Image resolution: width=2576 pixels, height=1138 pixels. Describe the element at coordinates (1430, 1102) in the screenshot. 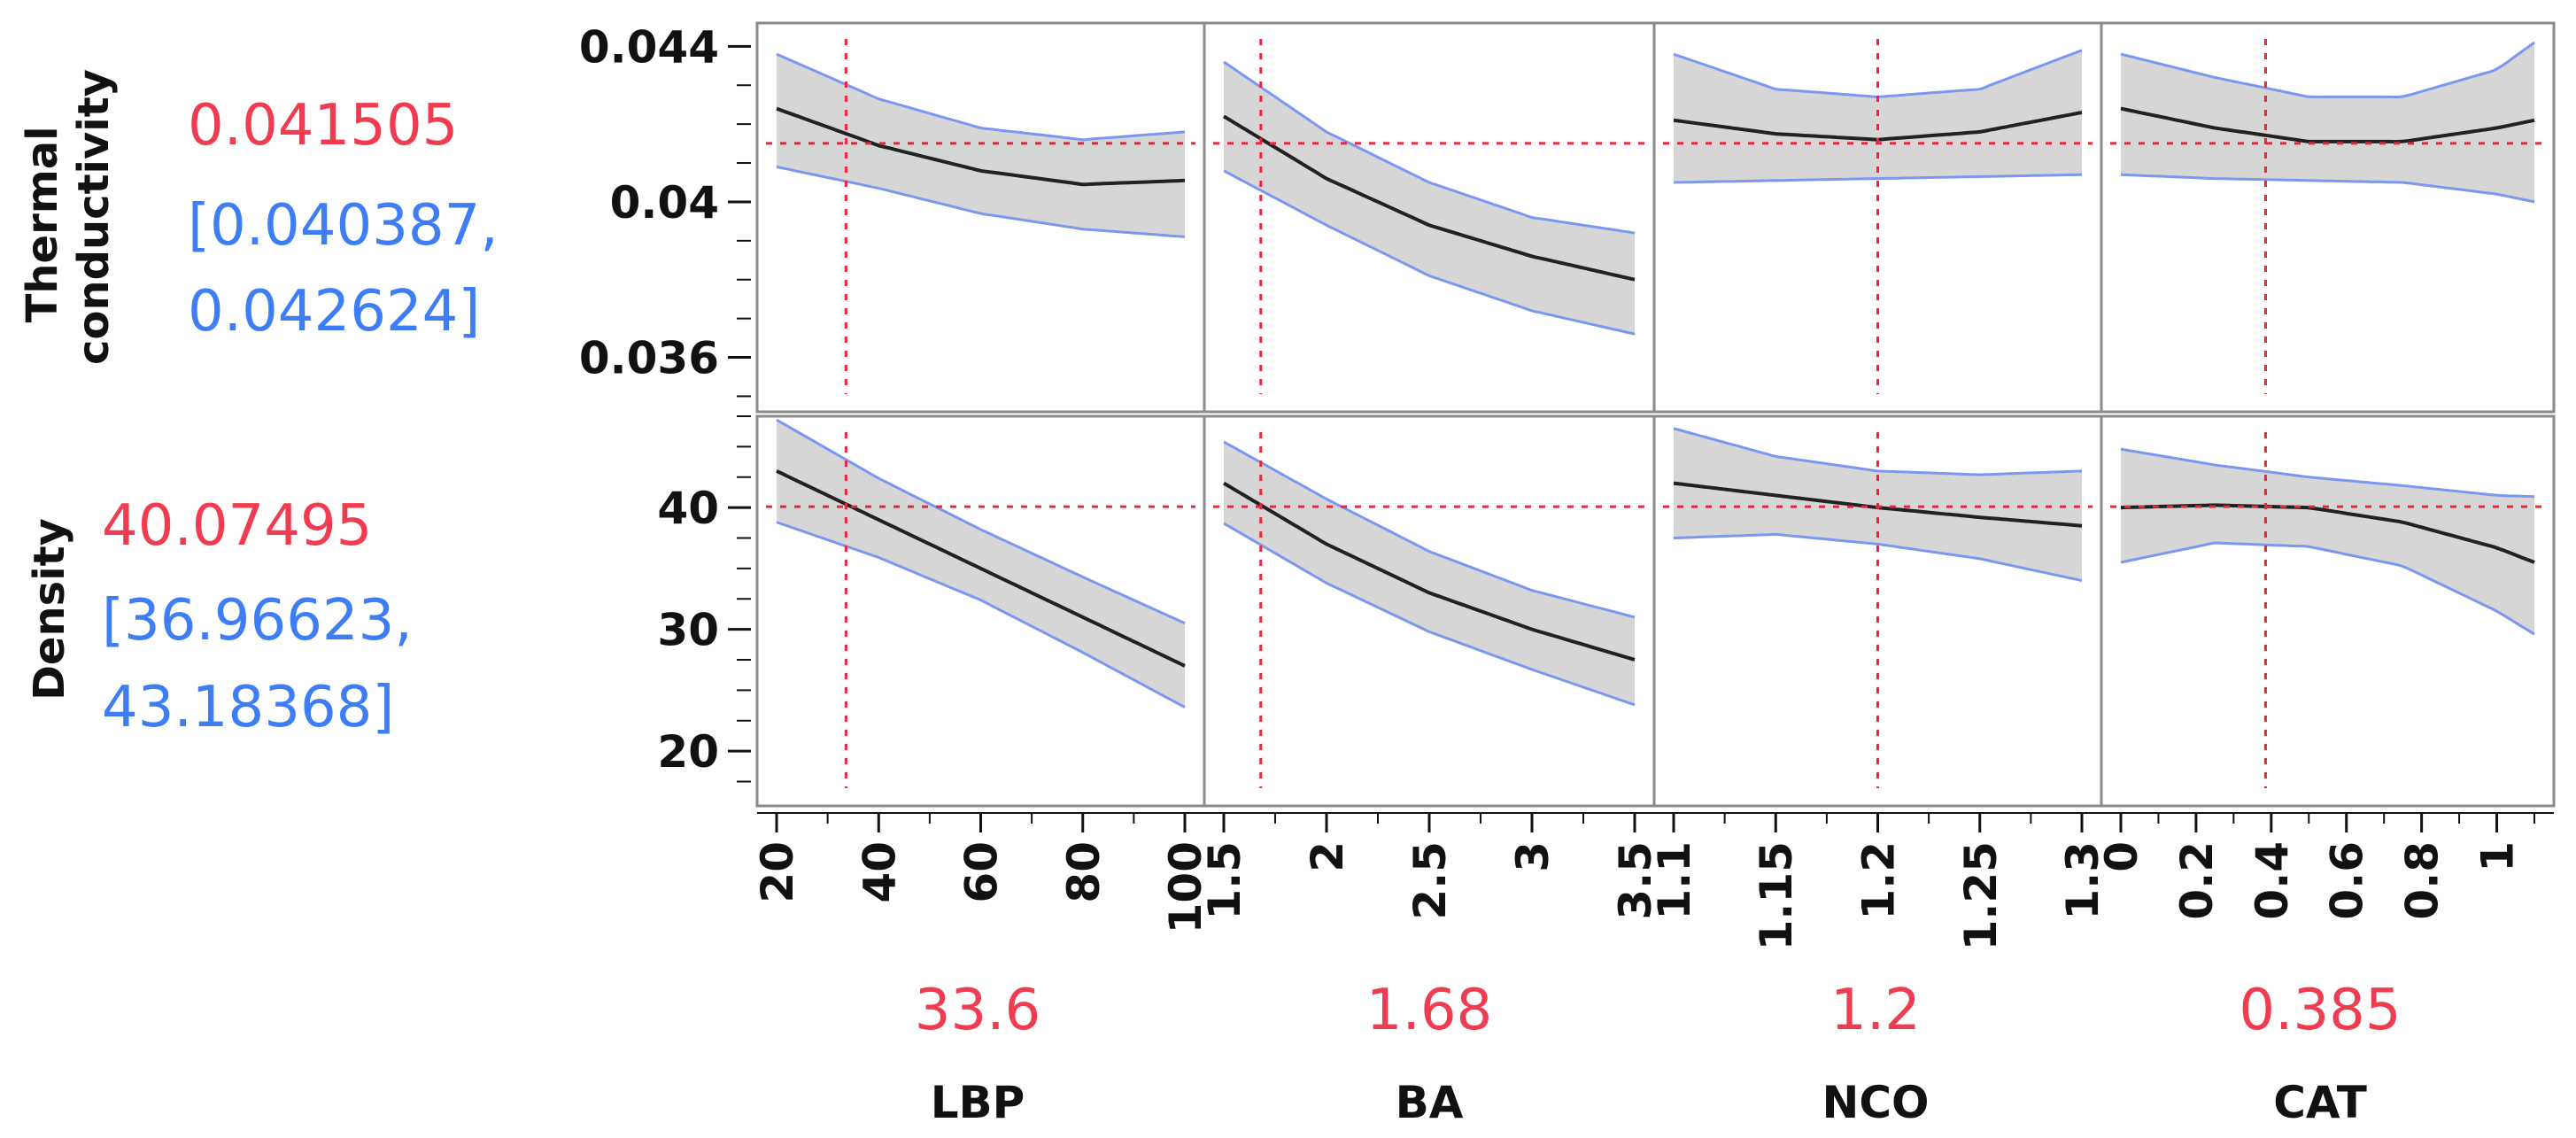

I see `factor-name-ba: BA` at that location.